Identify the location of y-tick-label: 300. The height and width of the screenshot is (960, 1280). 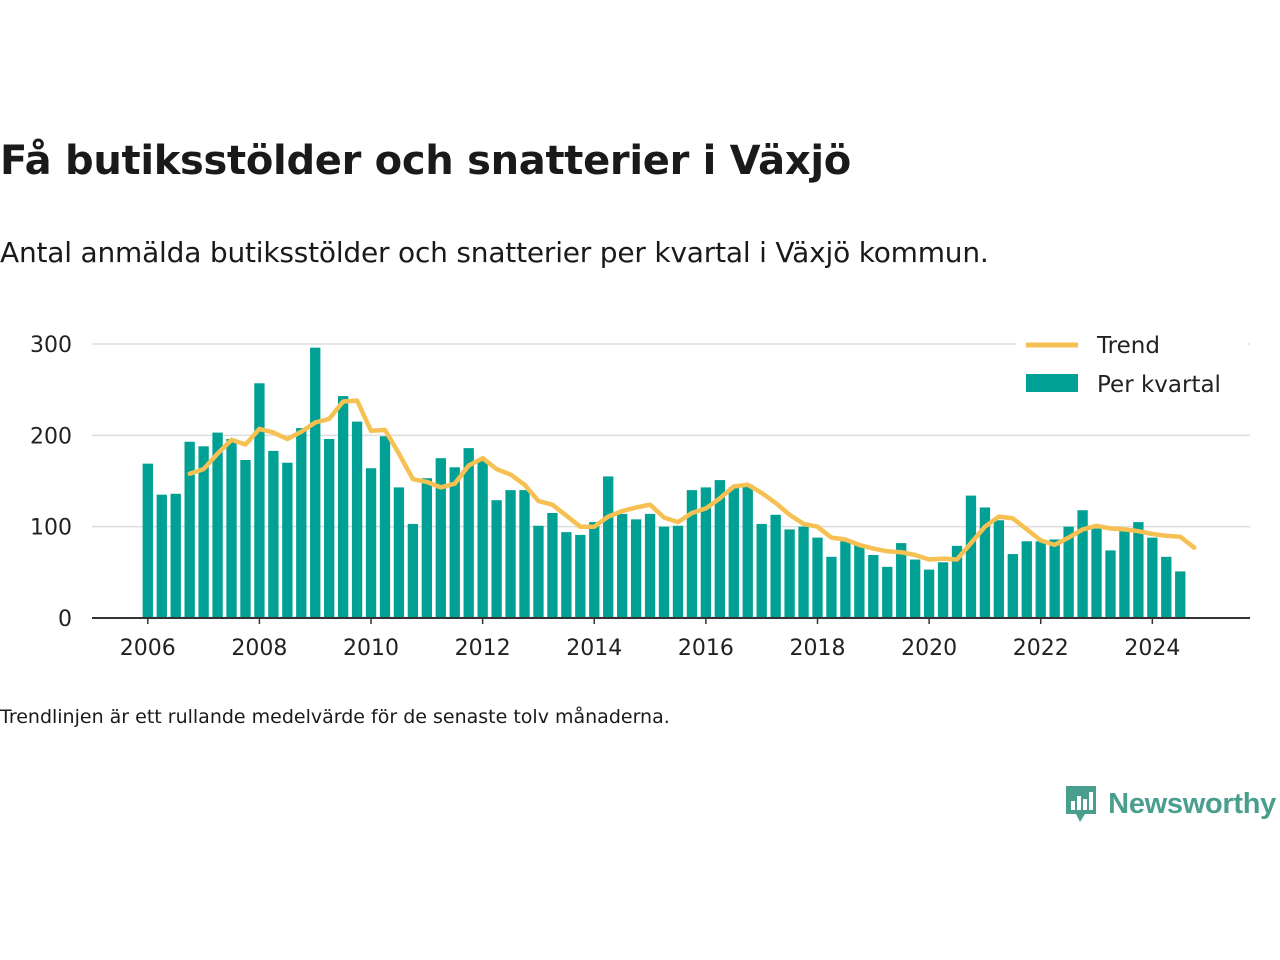
(51, 345).